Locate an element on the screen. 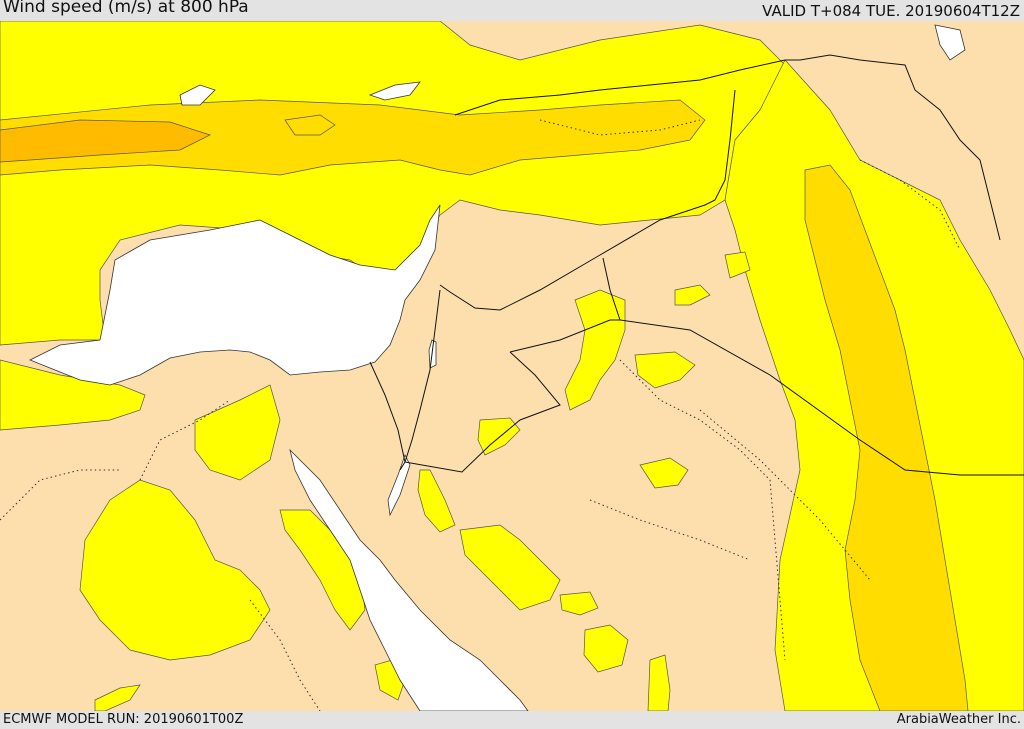  black-sea is located at coordinates (197, 95).